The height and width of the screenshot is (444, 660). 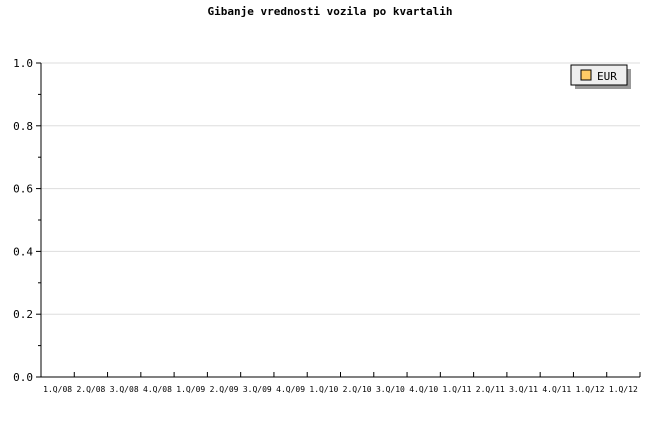 I want to click on y-tick-label: 0.8, so click(x=23, y=126).